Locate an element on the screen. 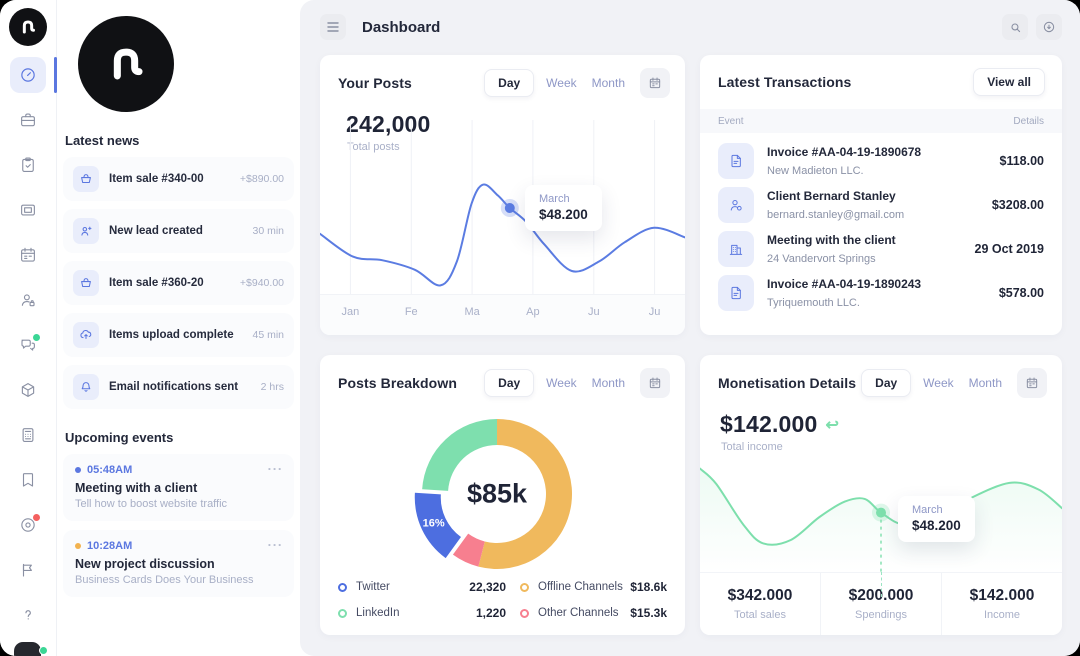 Image resolution: width=1080 pixels, height=656 pixels. tx-detail: $578.00 is located at coordinates (1021, 293).